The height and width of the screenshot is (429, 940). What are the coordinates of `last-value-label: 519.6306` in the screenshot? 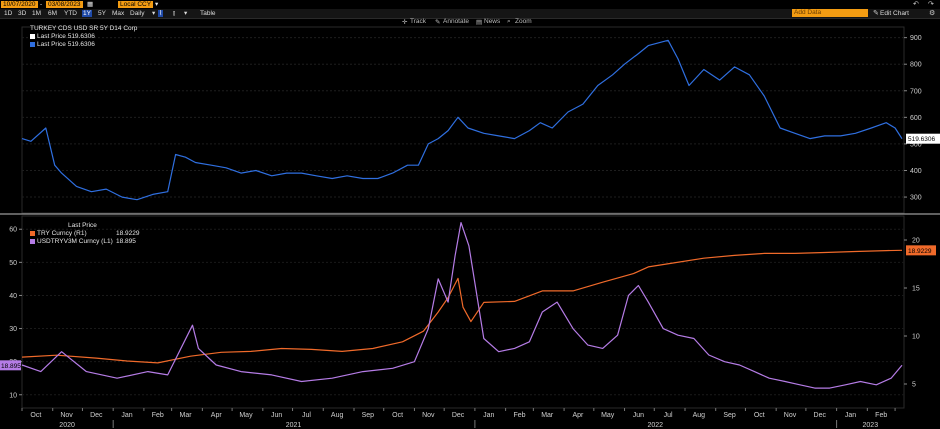 It's located at (921, 139).